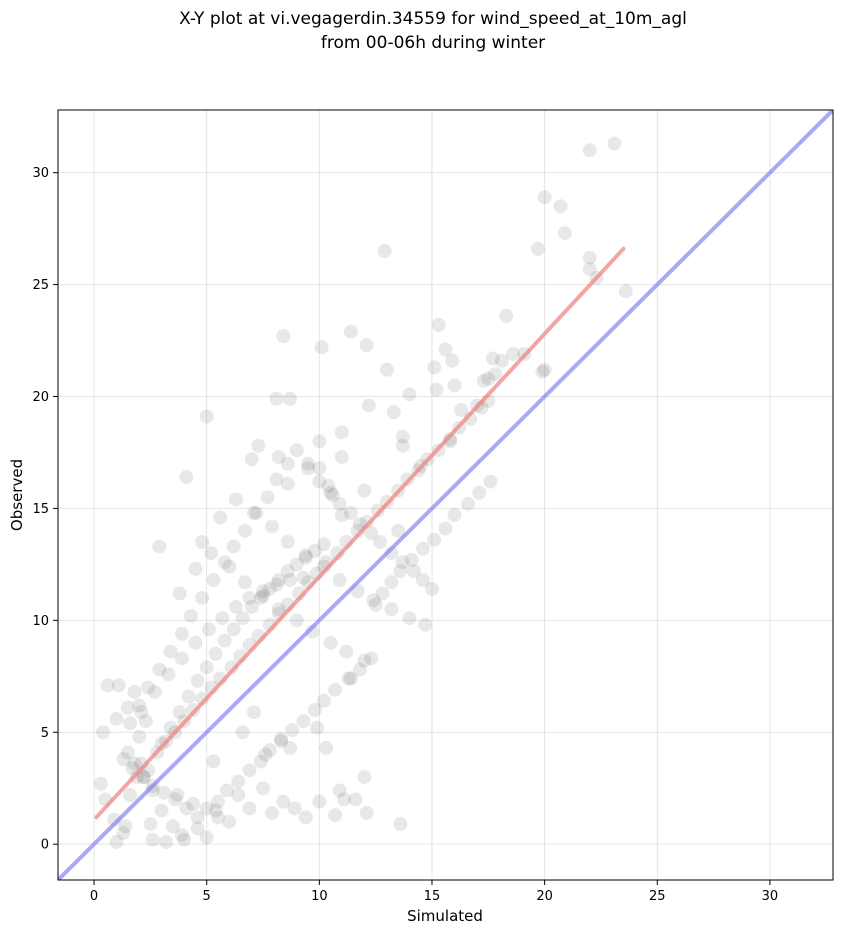  What do you see at coordinates (40, 397) in the screenshot?
I see `y-tick-label: 20` at bounding box center [40, 397].